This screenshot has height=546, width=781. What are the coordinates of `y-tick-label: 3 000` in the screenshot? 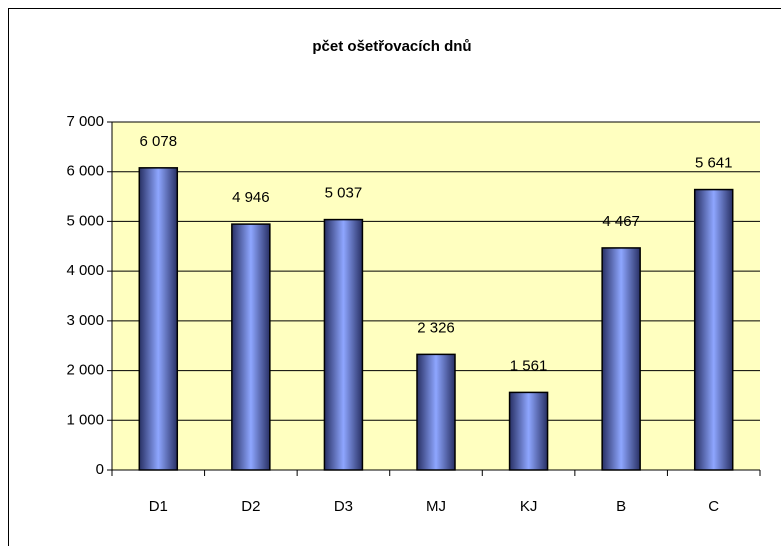 It's located at (85, 320).